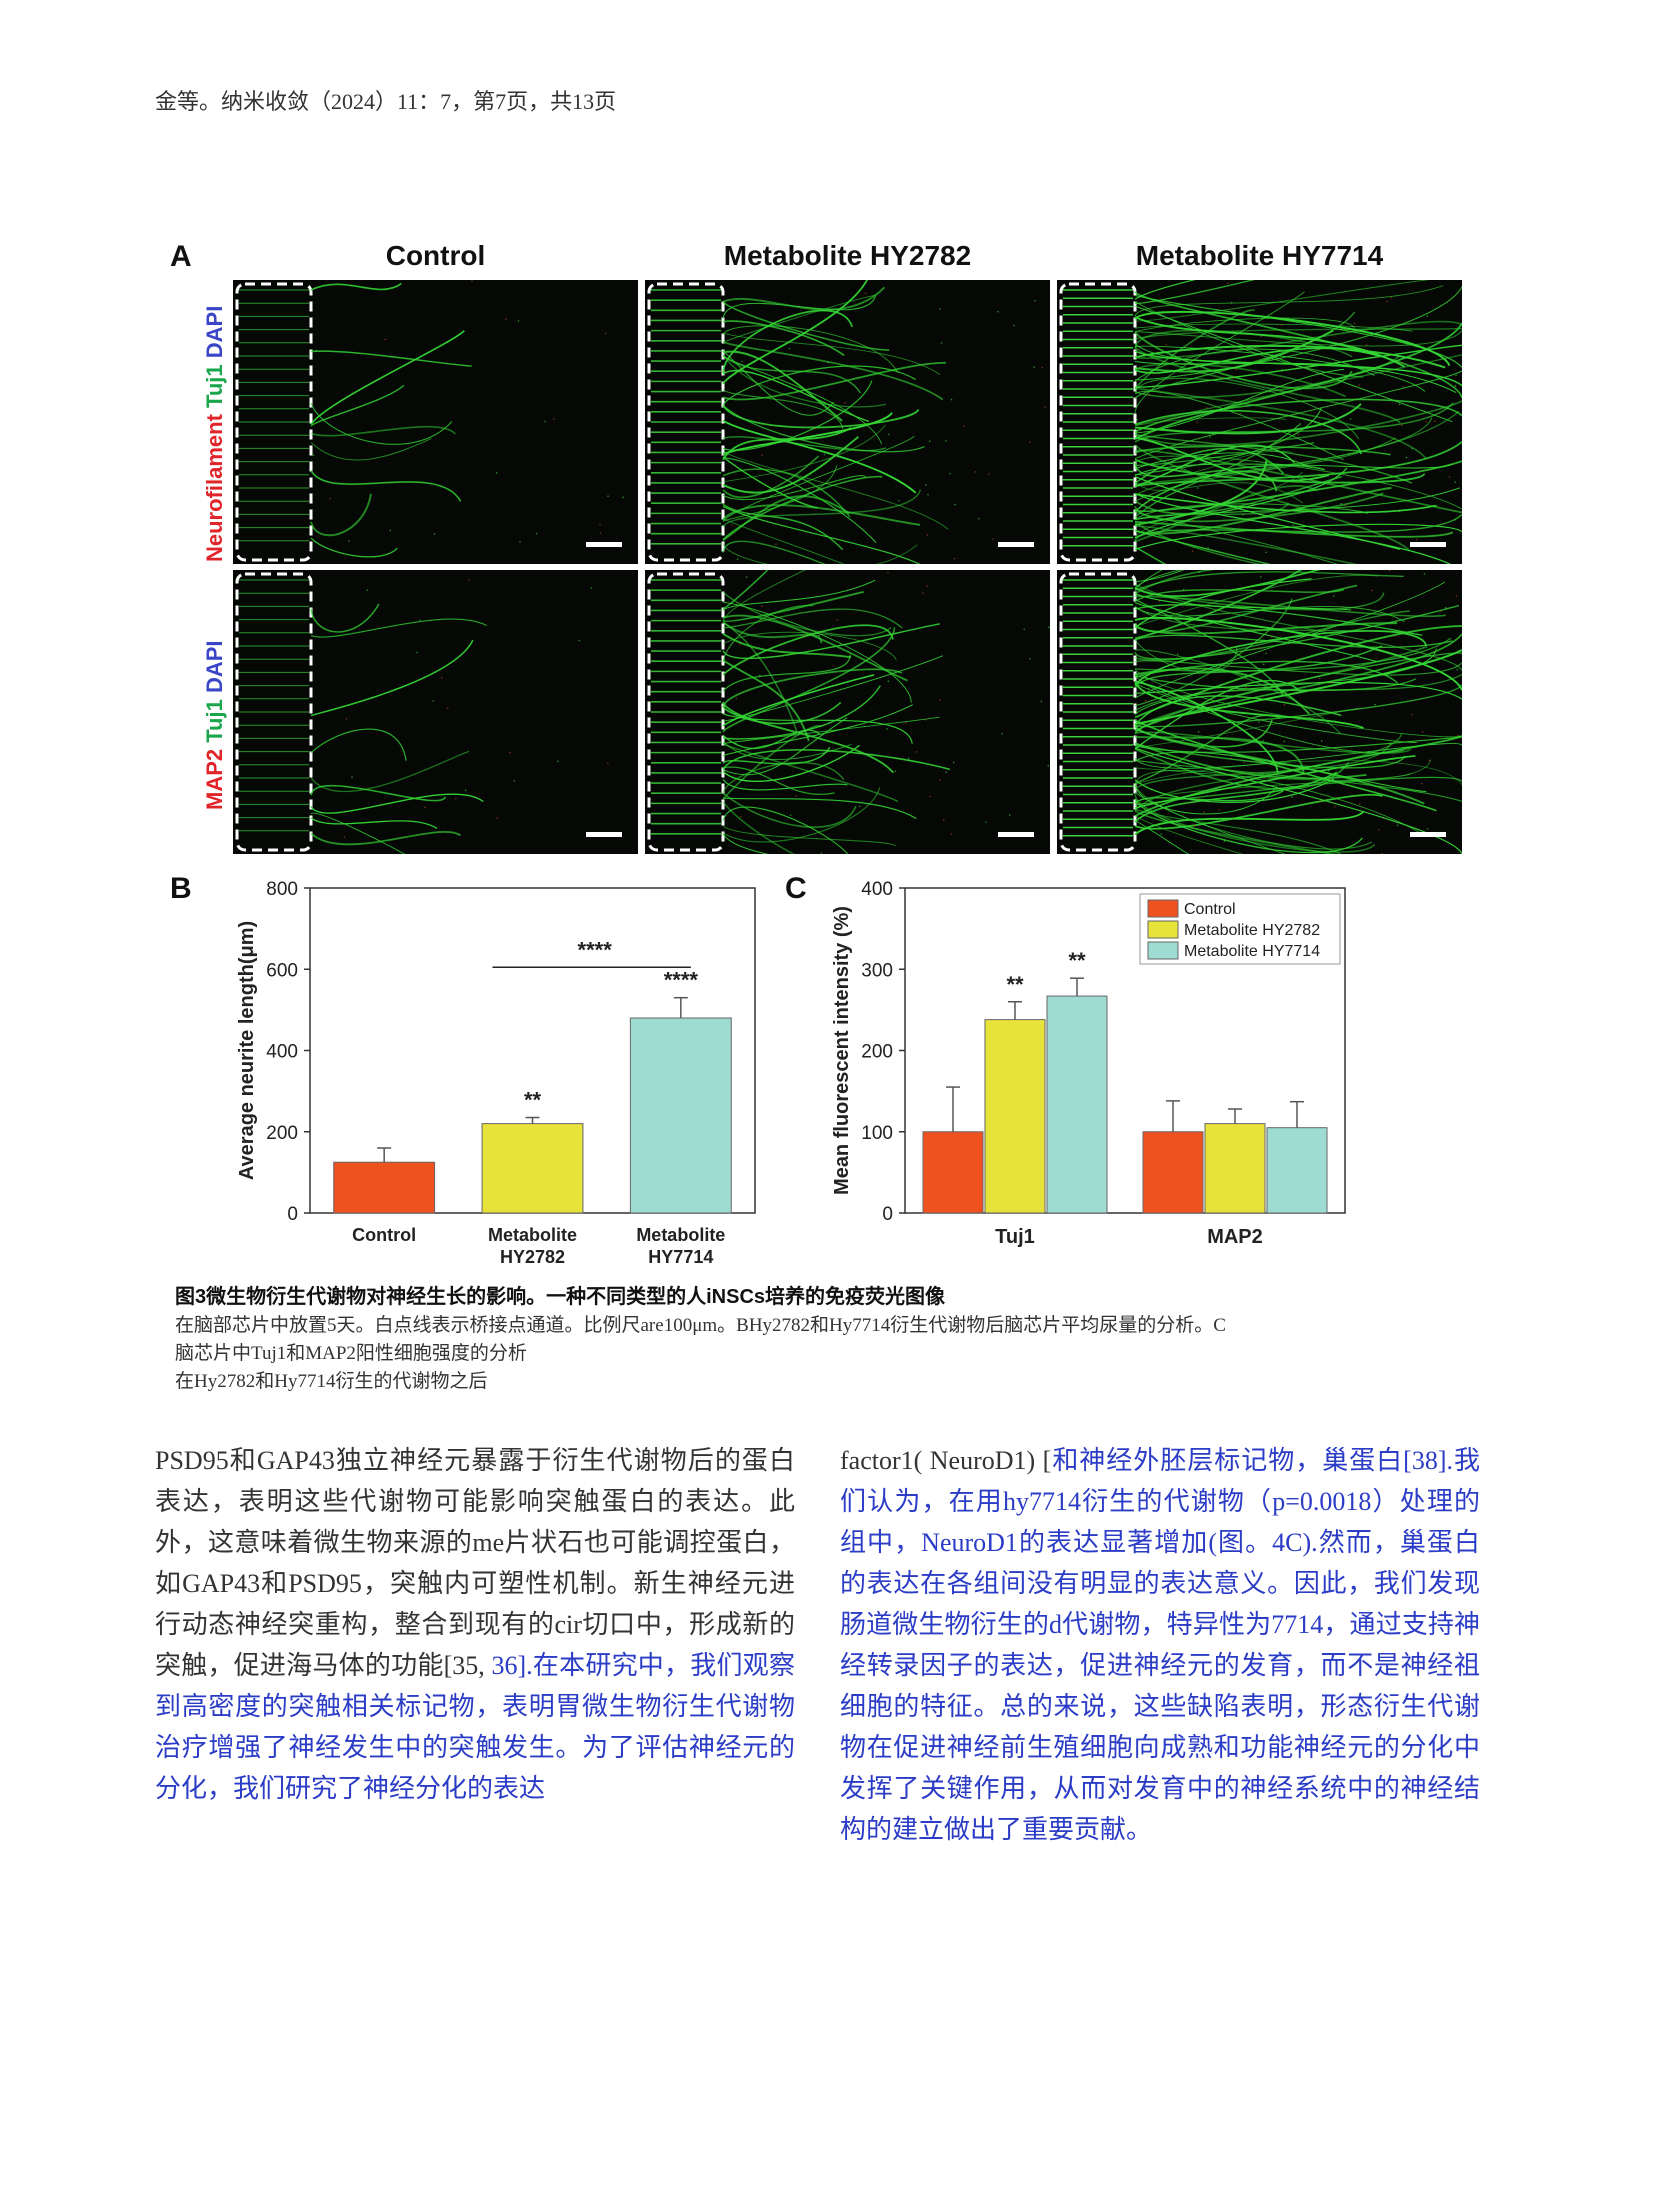 The width and height of the screenshot is (1653, 2196). Describe the element at coordinates (181, 256) in the screenshot. I see `panel-a-letter: A` at that location.